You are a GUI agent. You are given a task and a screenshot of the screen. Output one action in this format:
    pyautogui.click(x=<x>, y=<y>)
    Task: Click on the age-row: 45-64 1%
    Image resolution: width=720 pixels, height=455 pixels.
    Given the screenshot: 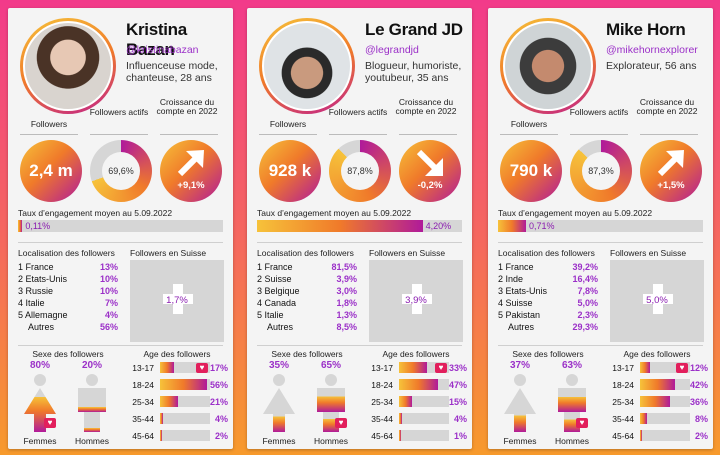 What is the action you would take?
    pyautogui.click(x=415, y=436)
    